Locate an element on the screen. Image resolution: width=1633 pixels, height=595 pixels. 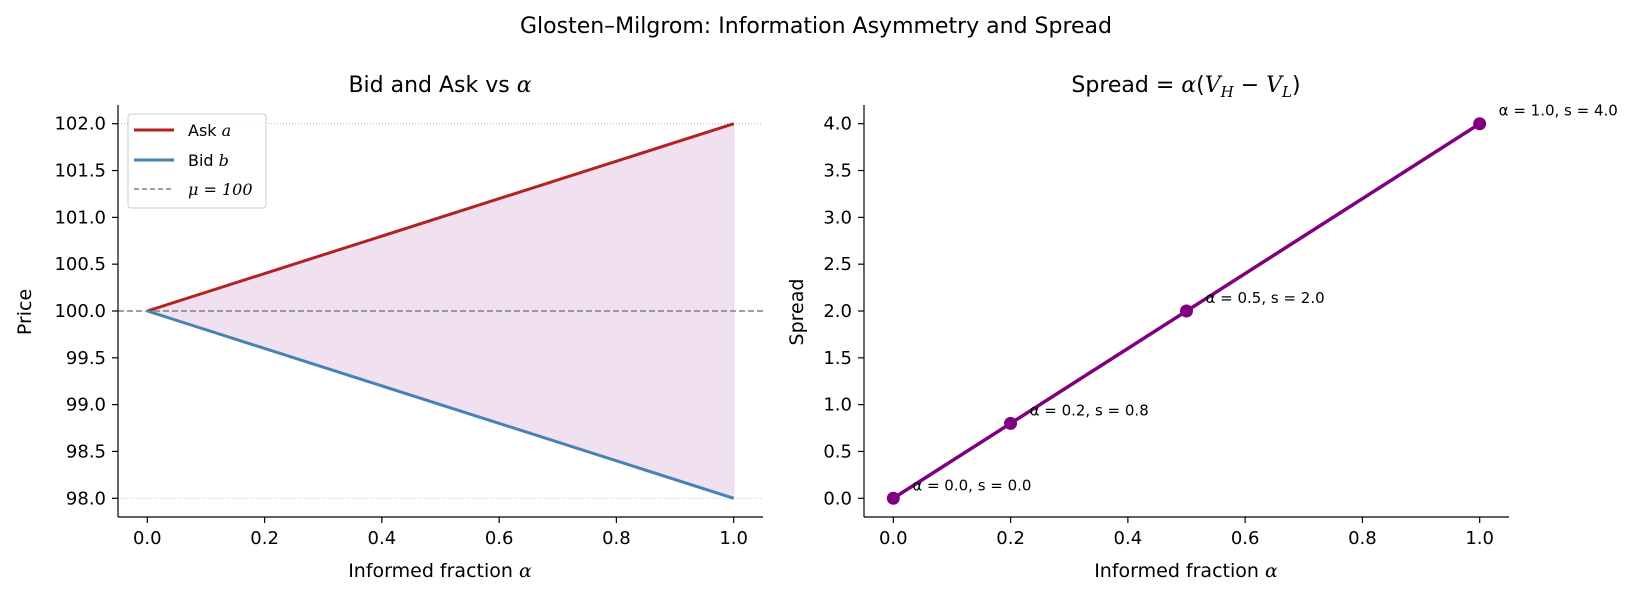
legend-label-mu: μ = 100 is located at coordinates (220, 189).